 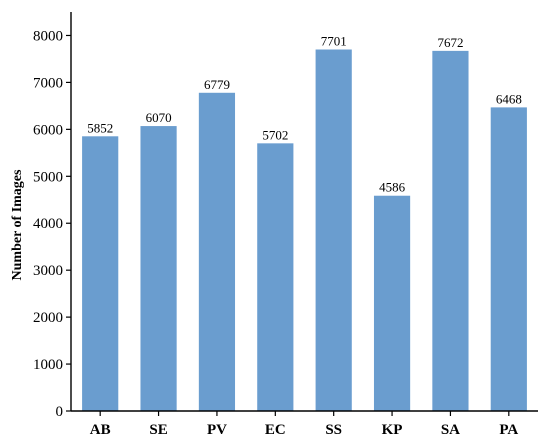 What do you see at coordinates (450, 430) in the screenshot?
I see `x-tick-label-sa: SA` at bounding box center [450, 430].